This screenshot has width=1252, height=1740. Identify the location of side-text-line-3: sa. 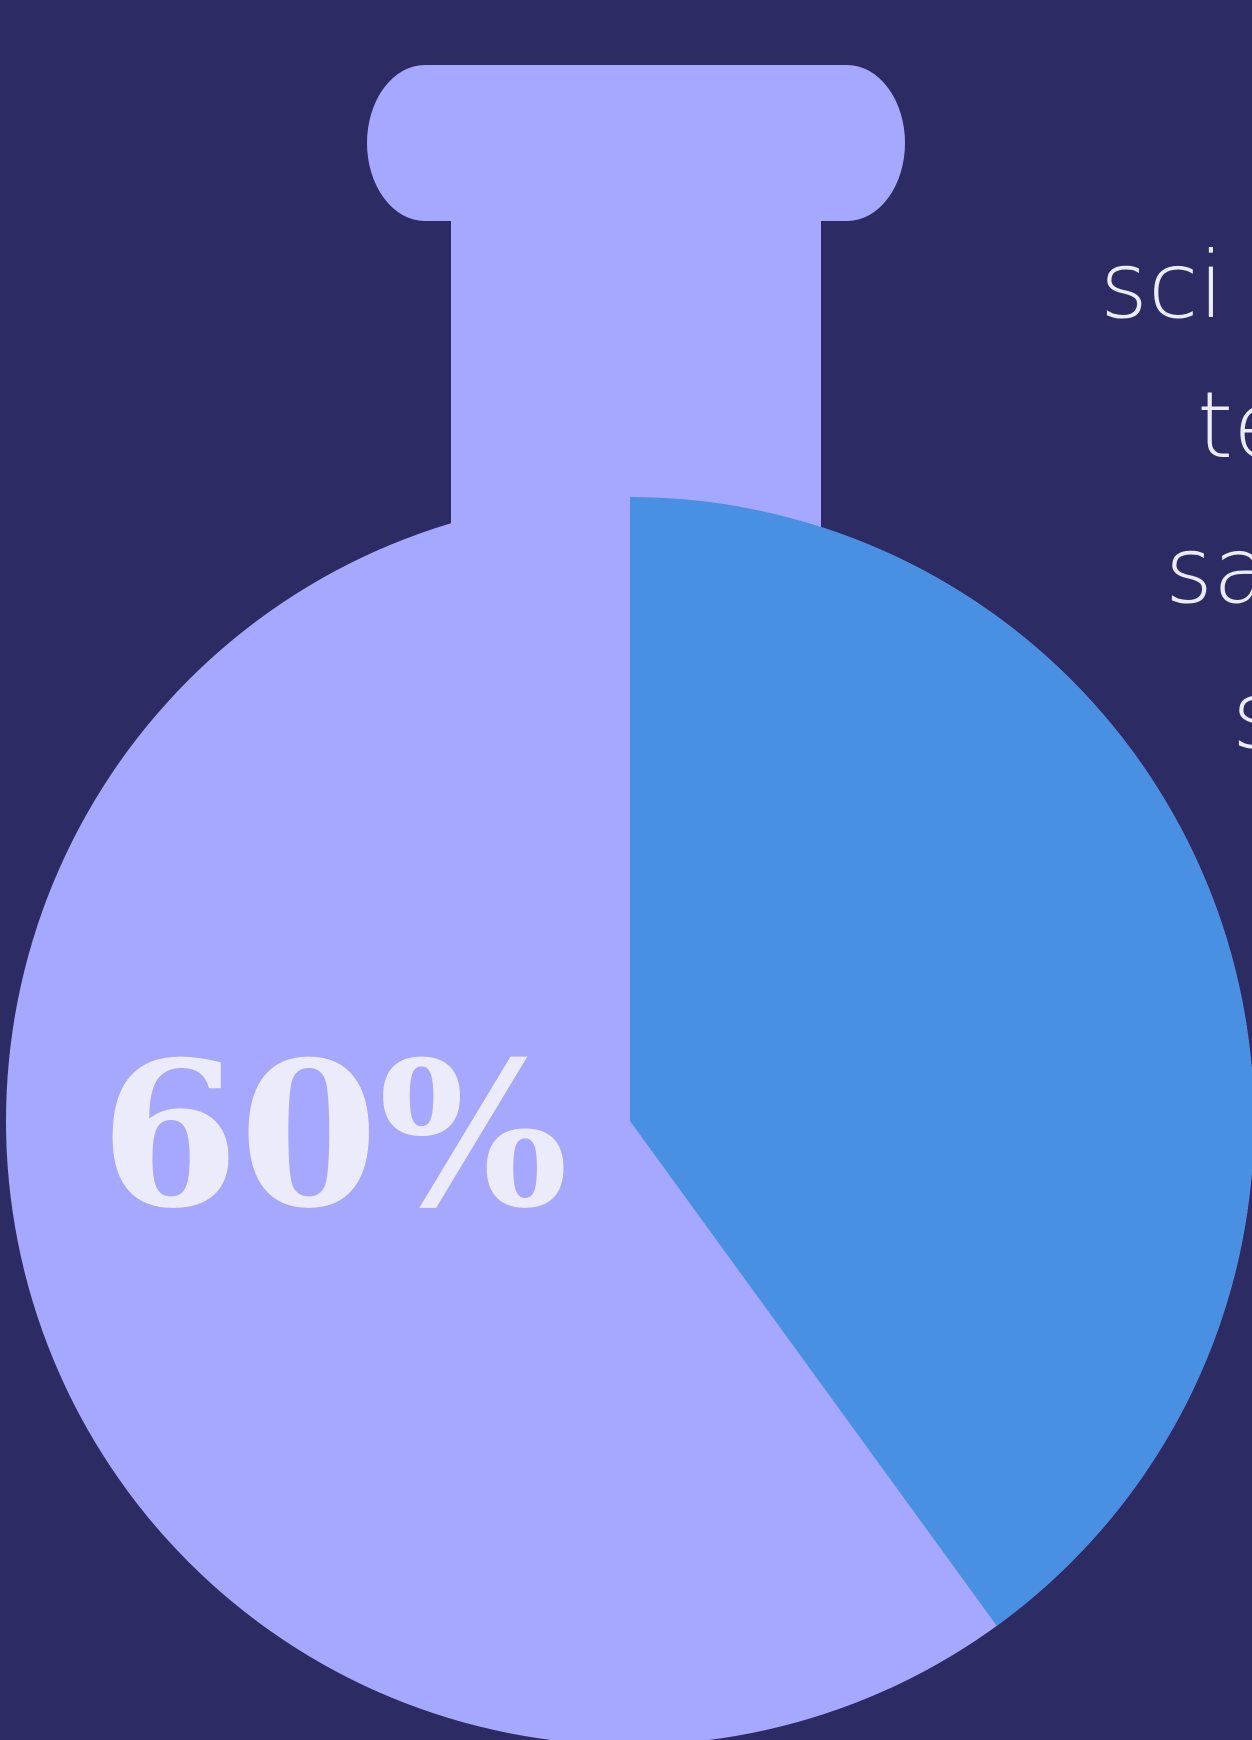
(1208, 570).